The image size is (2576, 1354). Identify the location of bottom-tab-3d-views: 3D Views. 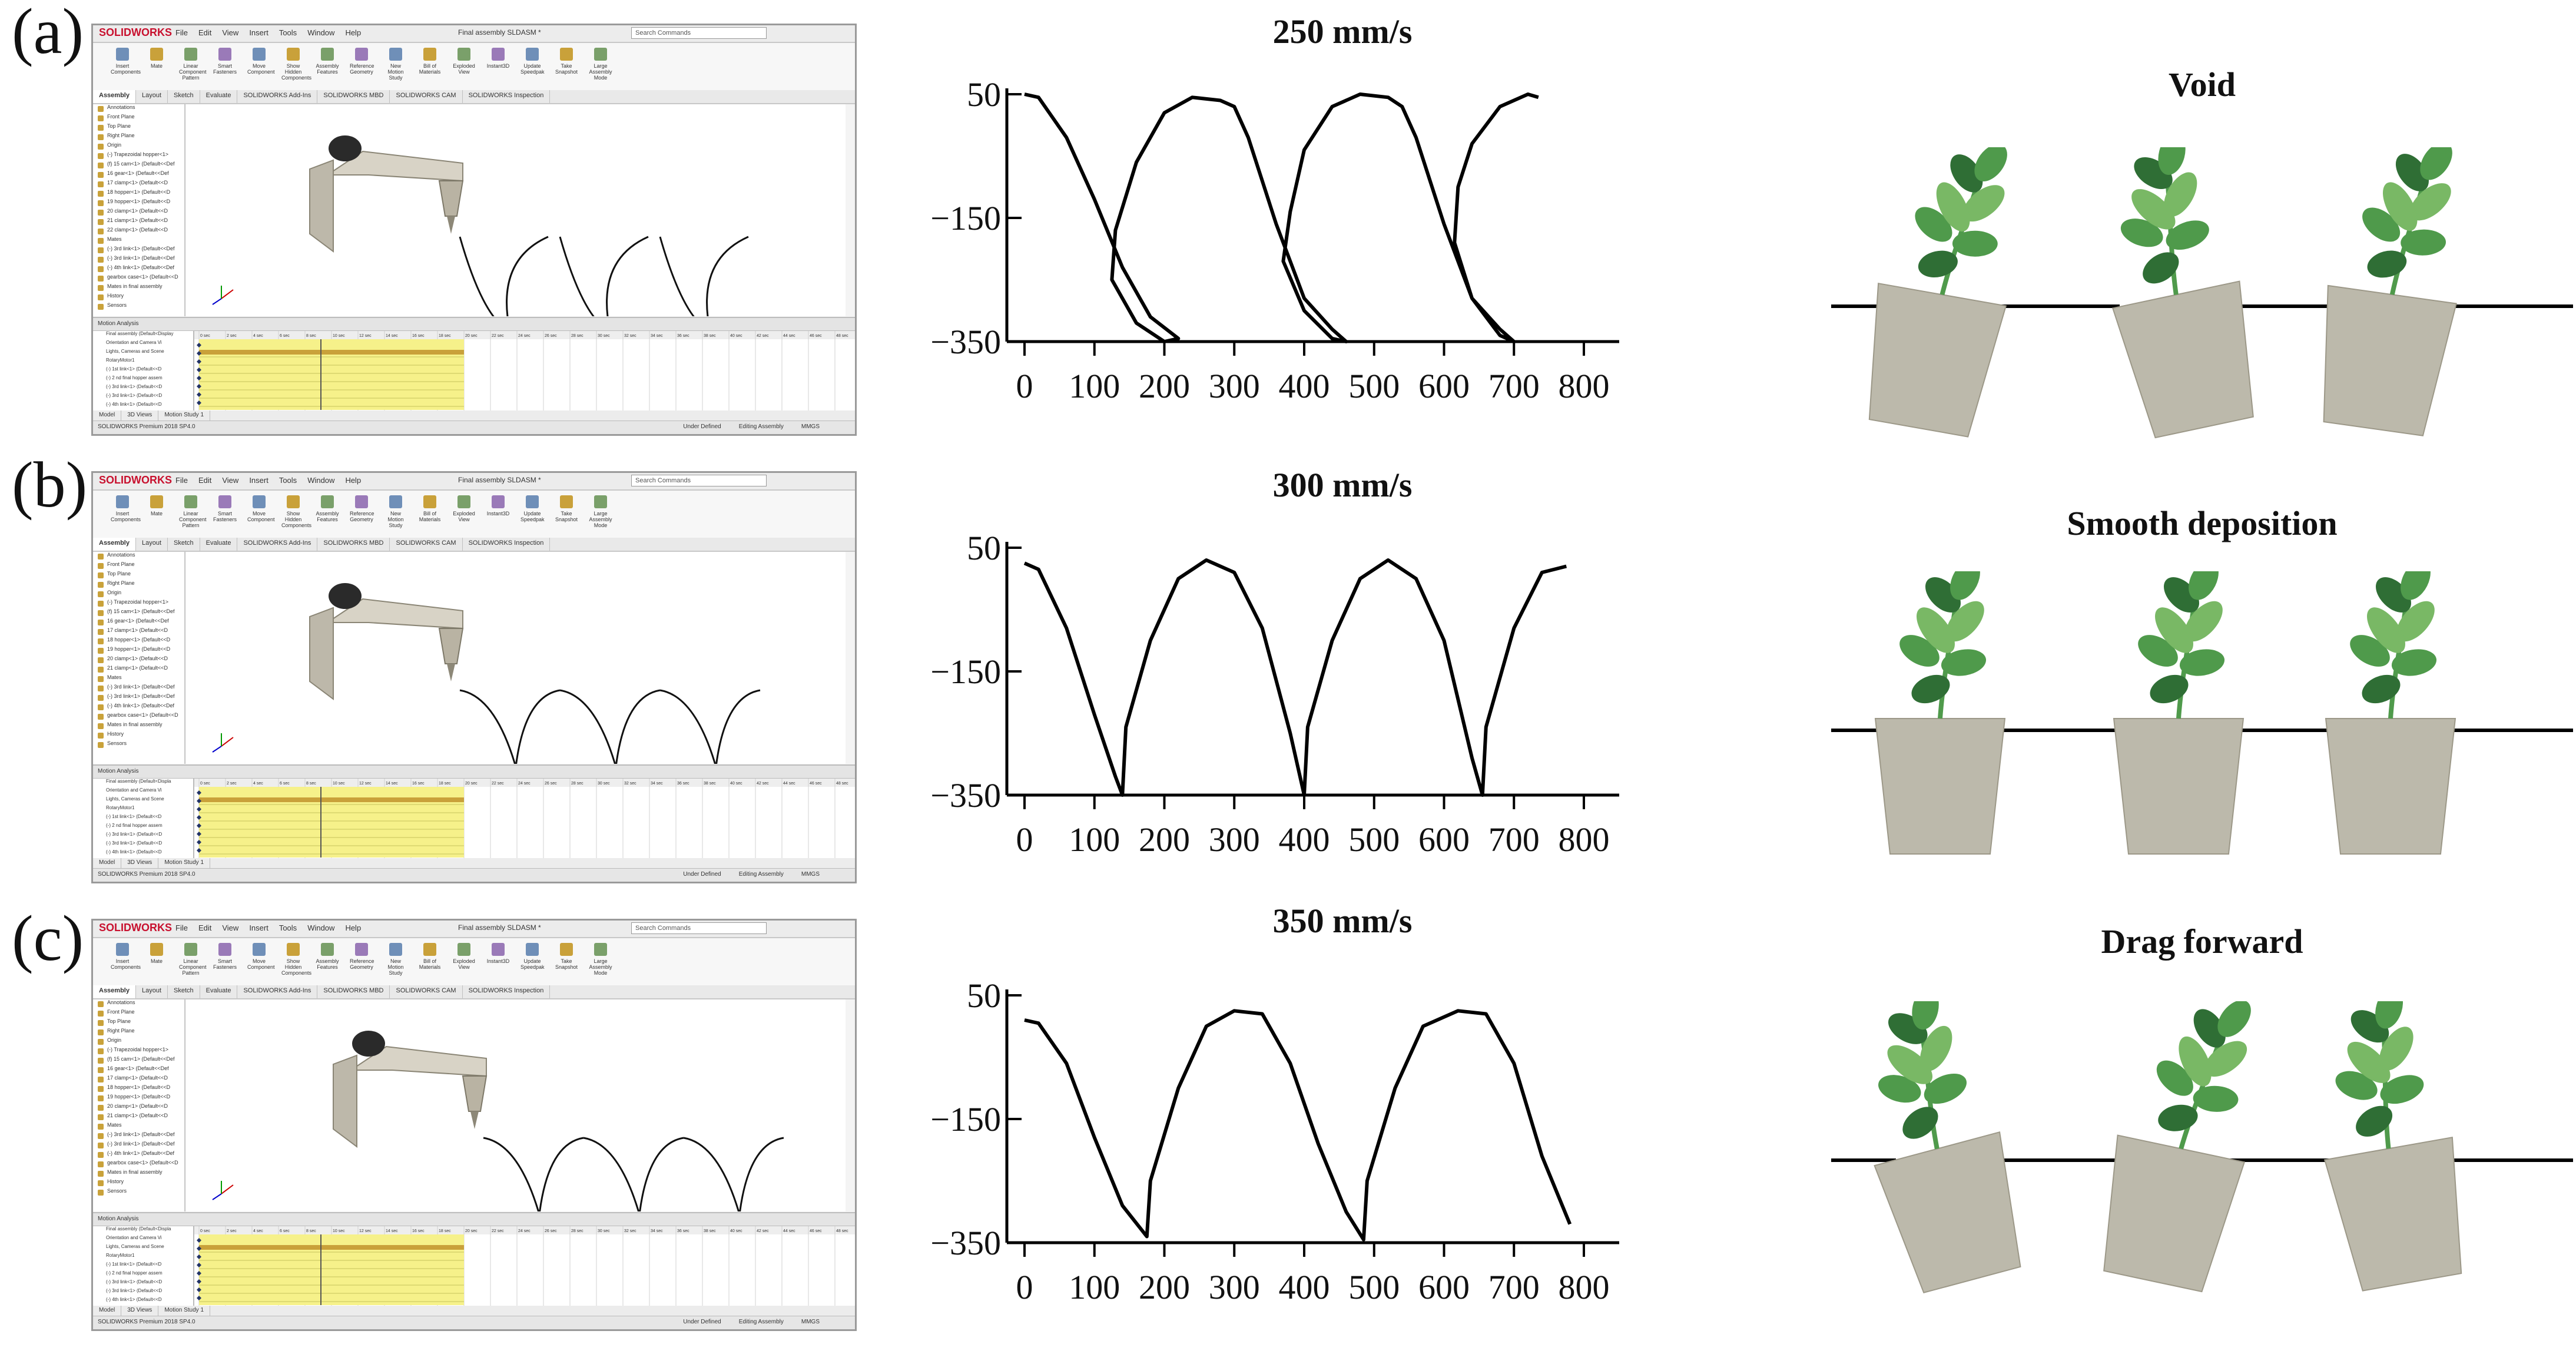
(140, 415).